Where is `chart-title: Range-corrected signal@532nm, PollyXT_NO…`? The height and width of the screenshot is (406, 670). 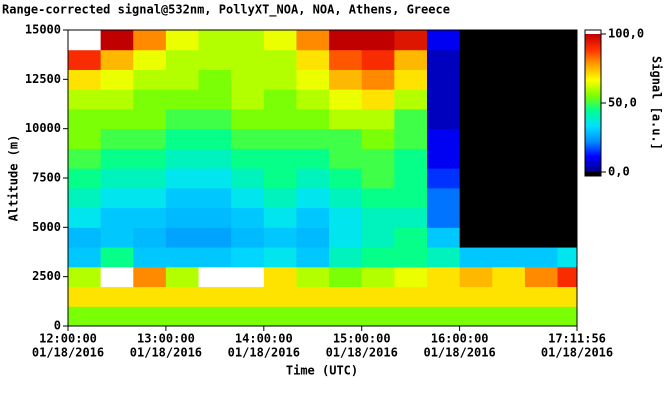
chart-title: Range-corrected signal@532nm, PollyXT_NO… is located at coordinates (226, 10).